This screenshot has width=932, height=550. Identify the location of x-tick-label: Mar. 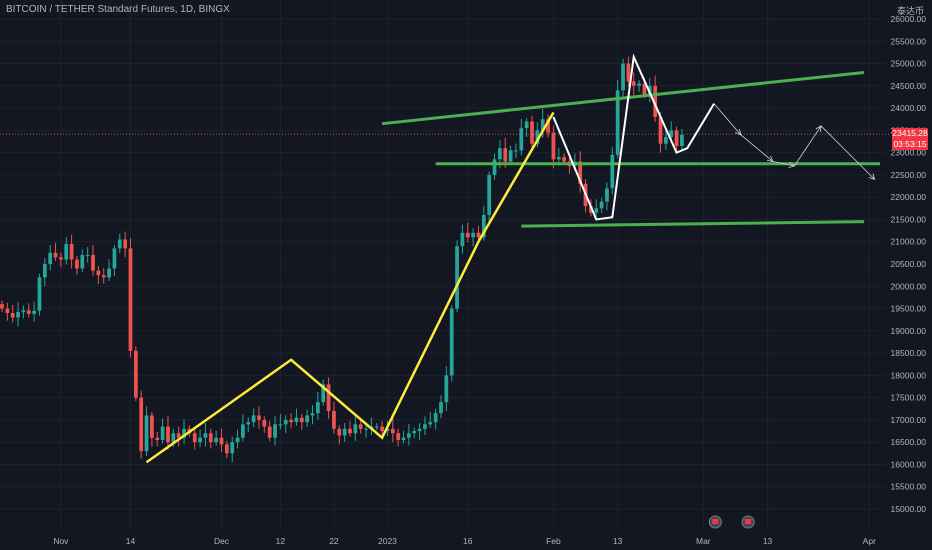
(703, 541).